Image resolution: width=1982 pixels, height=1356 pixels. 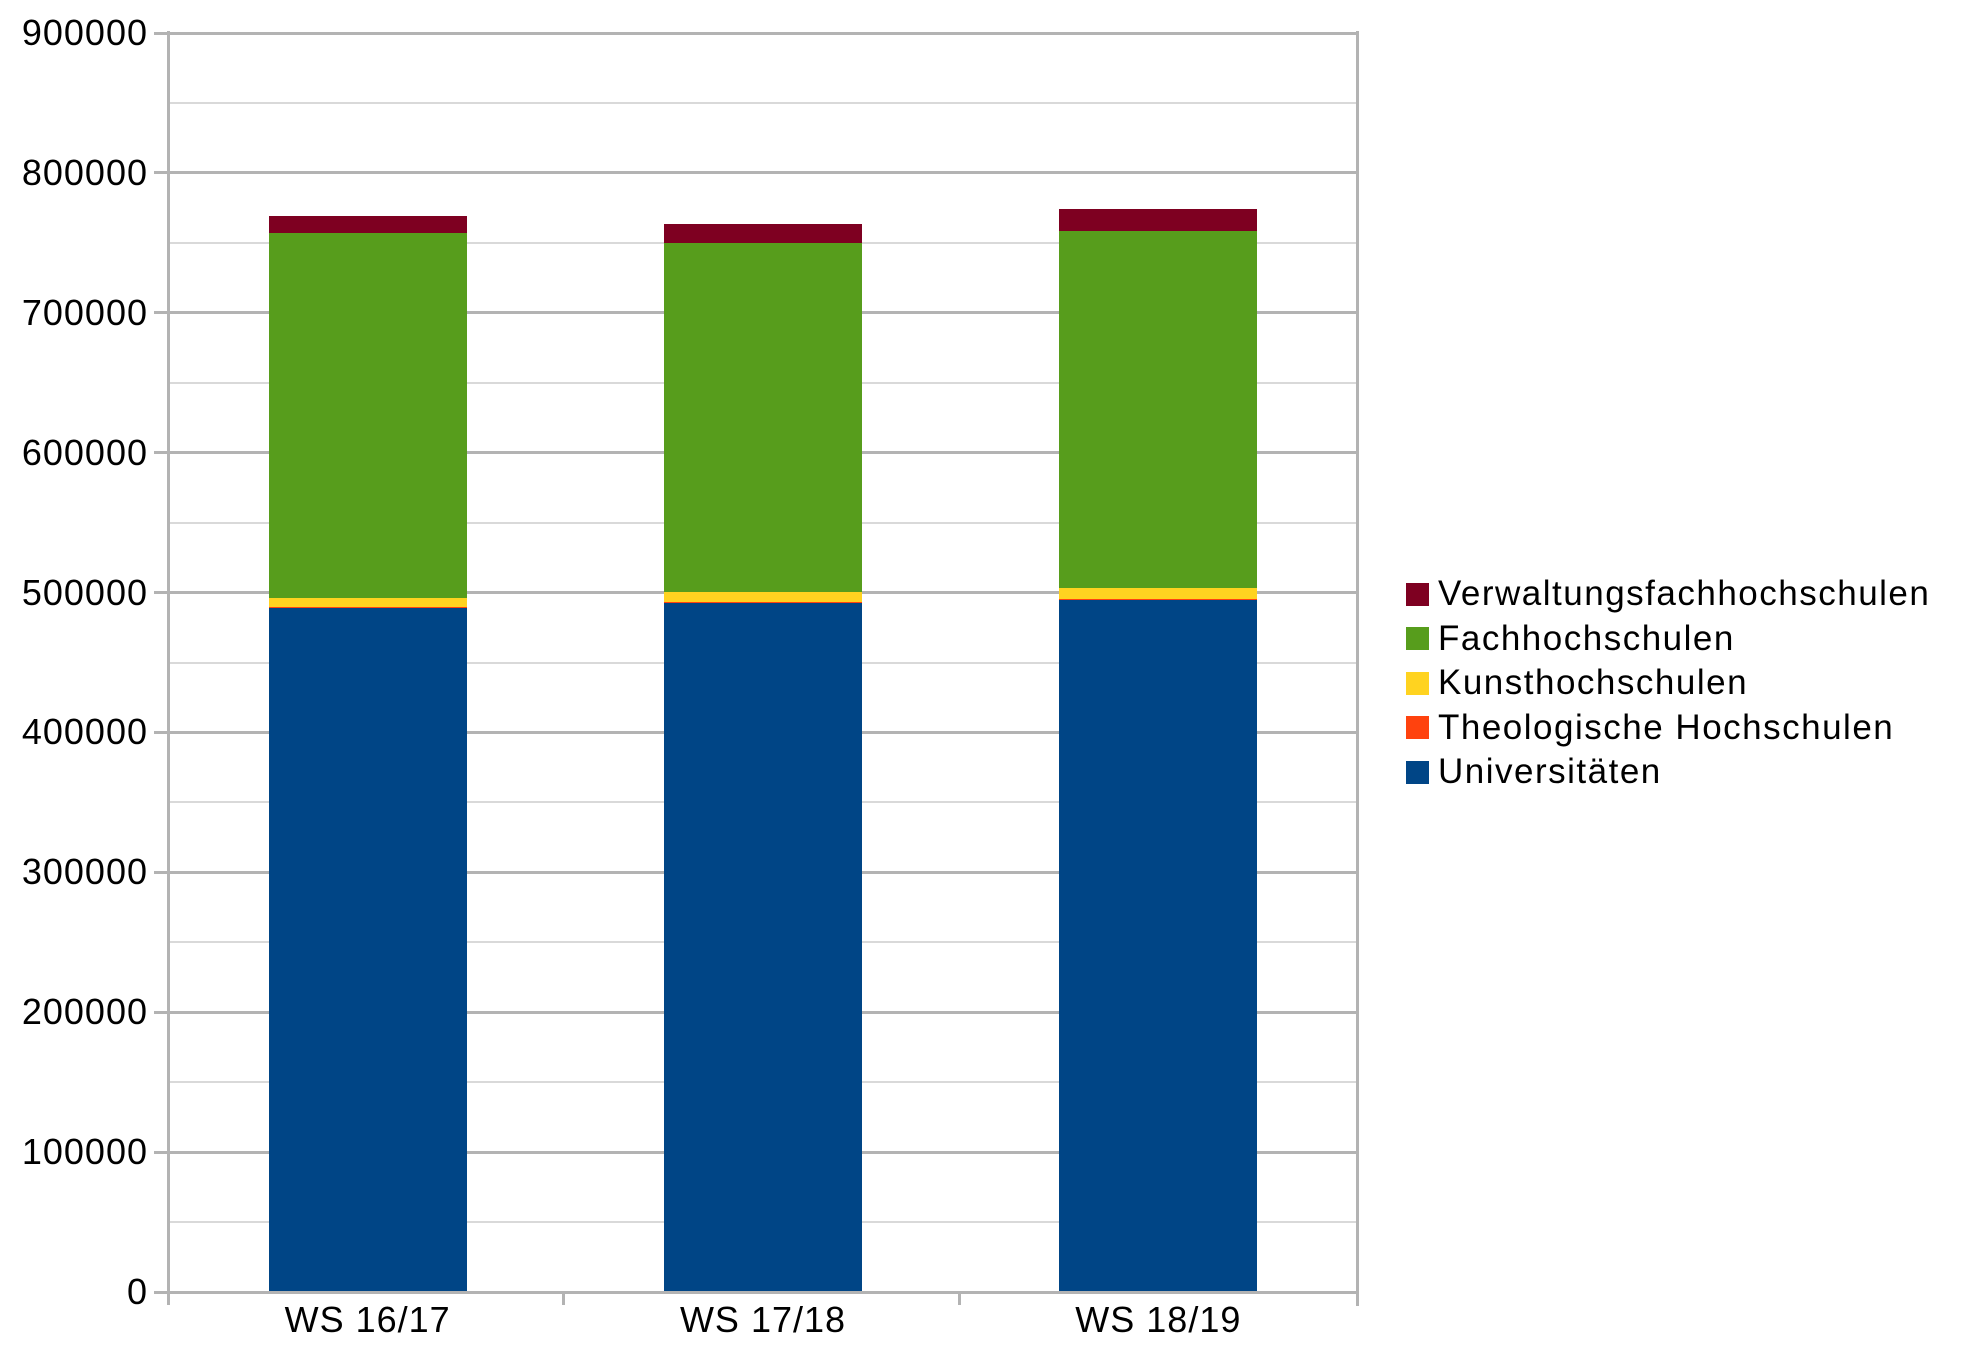 What do you see at coordinates (763, 1292) in the screenshot?
I see `x-axis-line` at bounding box center [763, 1292].